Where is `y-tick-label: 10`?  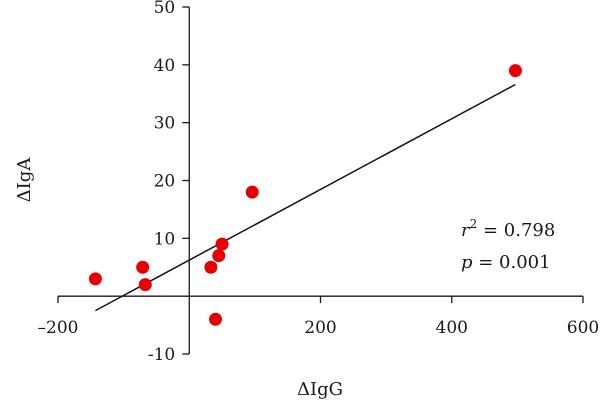
y-tick-label: 10 is located at coordinates (165, 239).